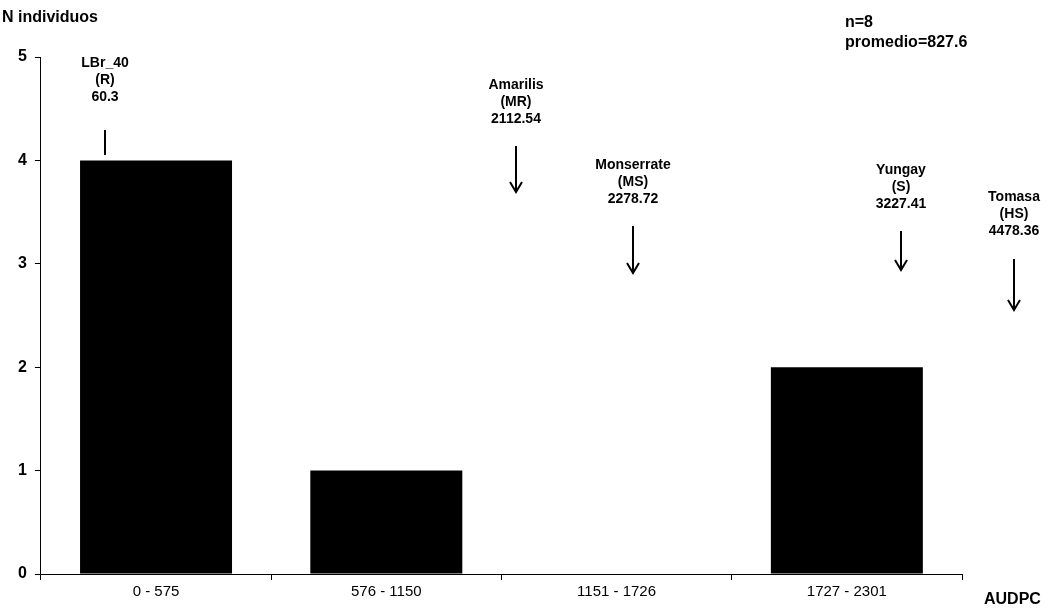 The image size is (1059, 608). Describe the element at coordinates (22, 56) in the screenshot. I see `y-tick-label: 5` at that location.